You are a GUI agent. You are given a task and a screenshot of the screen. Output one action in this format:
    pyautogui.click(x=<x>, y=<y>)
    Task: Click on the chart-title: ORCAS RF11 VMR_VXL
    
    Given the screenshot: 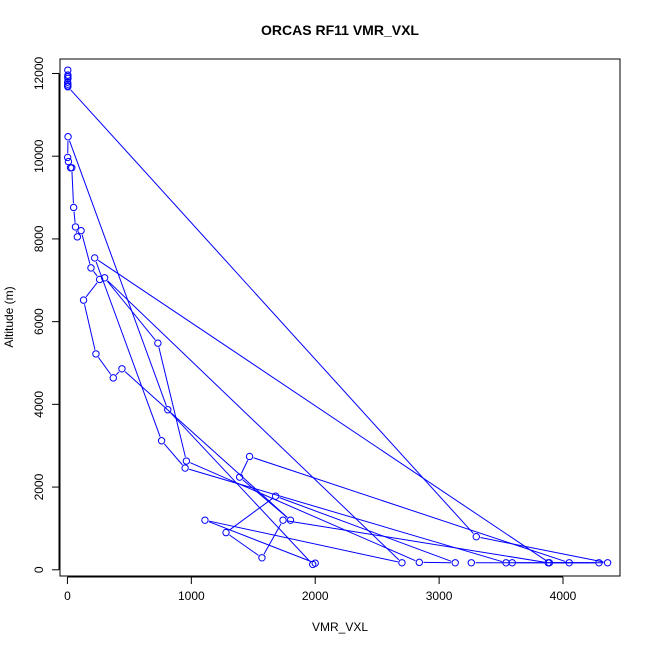 What is the action you would take?
    pyautogui.click(x=340, y=30)
    